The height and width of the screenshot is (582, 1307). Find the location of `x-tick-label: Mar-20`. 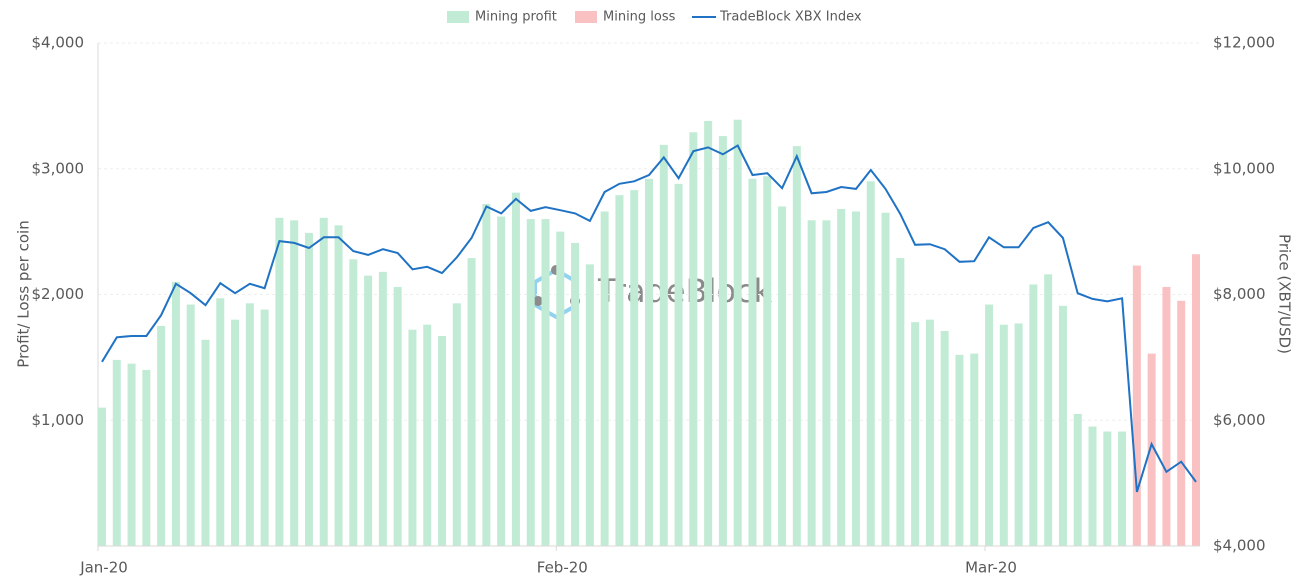

x-tick-label: Mar-20 is located at coordinates (991, 568).